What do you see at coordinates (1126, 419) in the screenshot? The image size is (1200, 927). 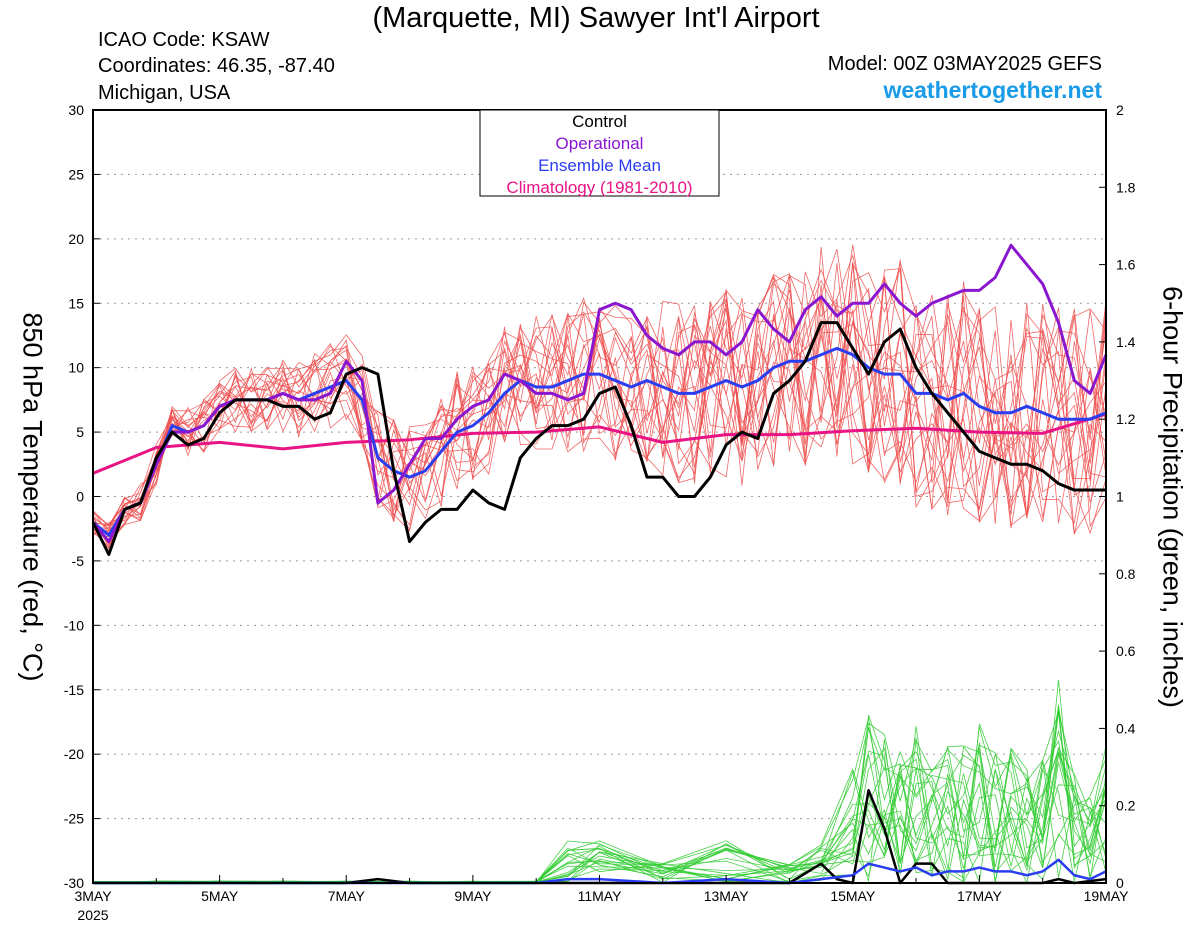 I see `y2-tick-label: 1.2` at bounding box center [1126, 419].